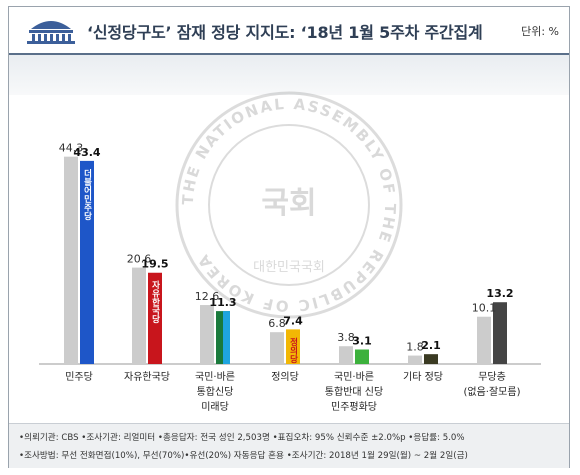 This screenshot has height=475, width=580. I want to click on bar-label-0: 더불어민주당, so click(87, 194).